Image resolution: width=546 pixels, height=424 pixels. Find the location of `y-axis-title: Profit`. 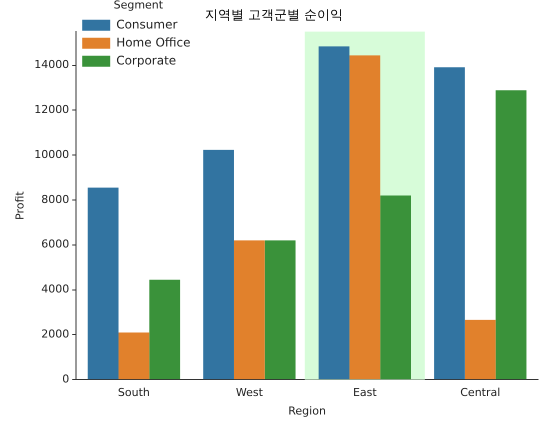

y-axis-title: Profit is located at coordinates (19, 205).